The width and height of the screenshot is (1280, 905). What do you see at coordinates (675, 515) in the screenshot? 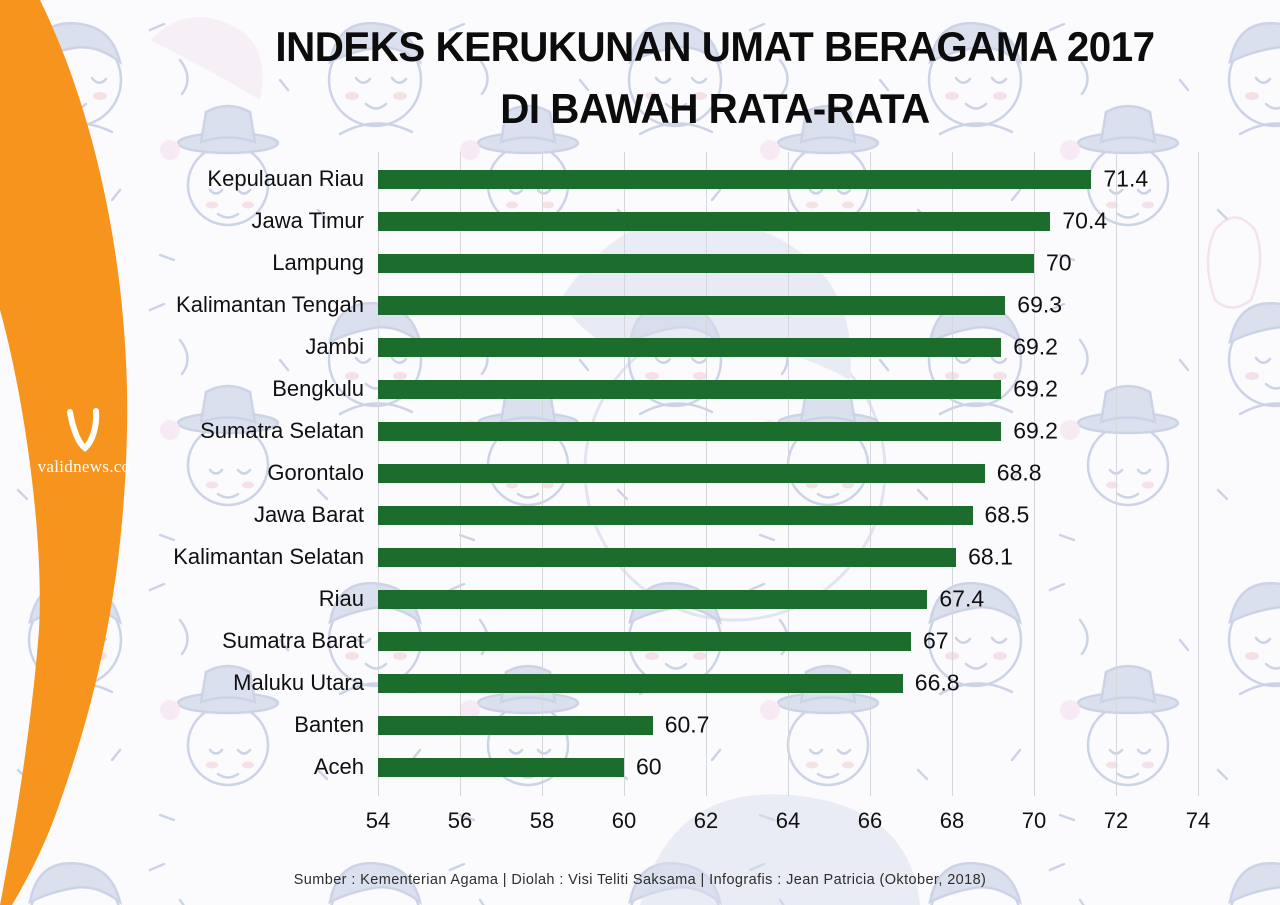
I see `bar-jawa-barat` at bounding box center [675, 515].